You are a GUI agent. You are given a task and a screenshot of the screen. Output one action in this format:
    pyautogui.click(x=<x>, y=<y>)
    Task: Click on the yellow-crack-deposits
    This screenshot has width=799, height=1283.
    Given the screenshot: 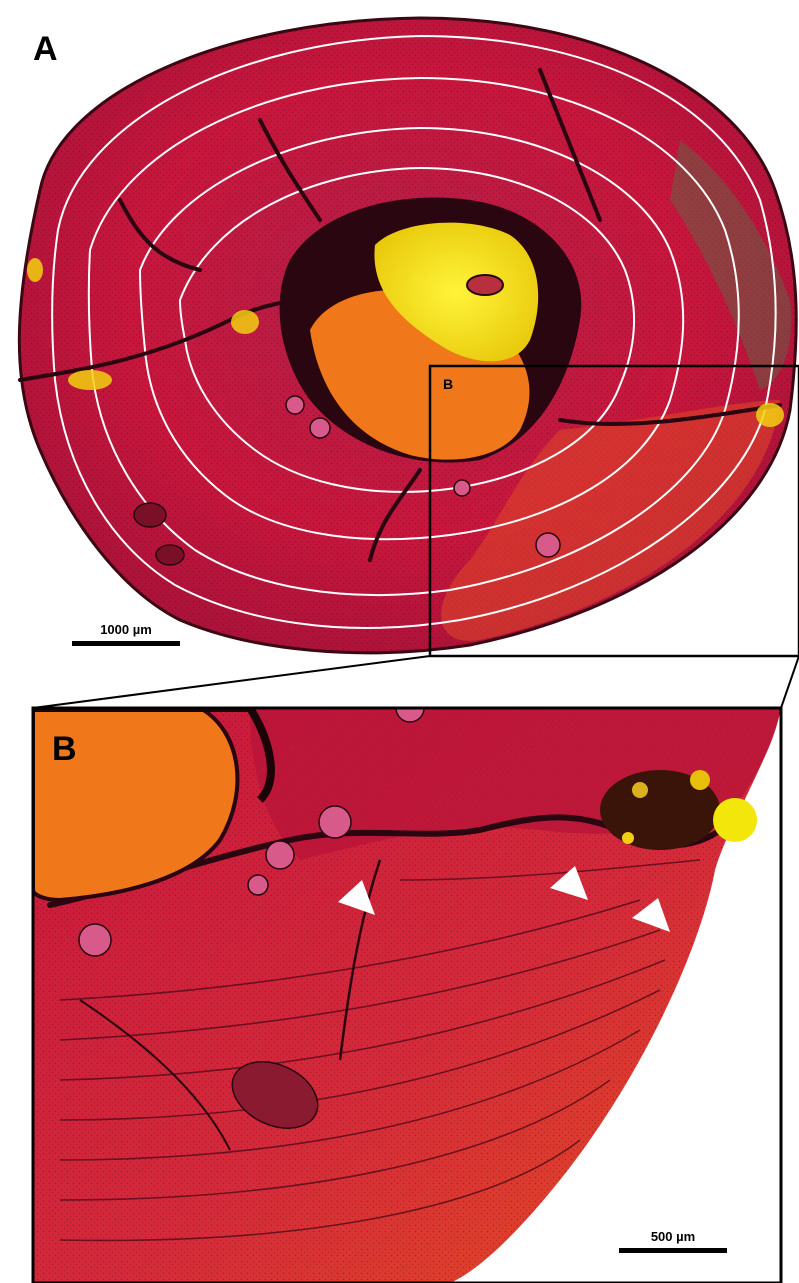 What is the action you would take?
    pyautogui.click(x=405, y=342)
    